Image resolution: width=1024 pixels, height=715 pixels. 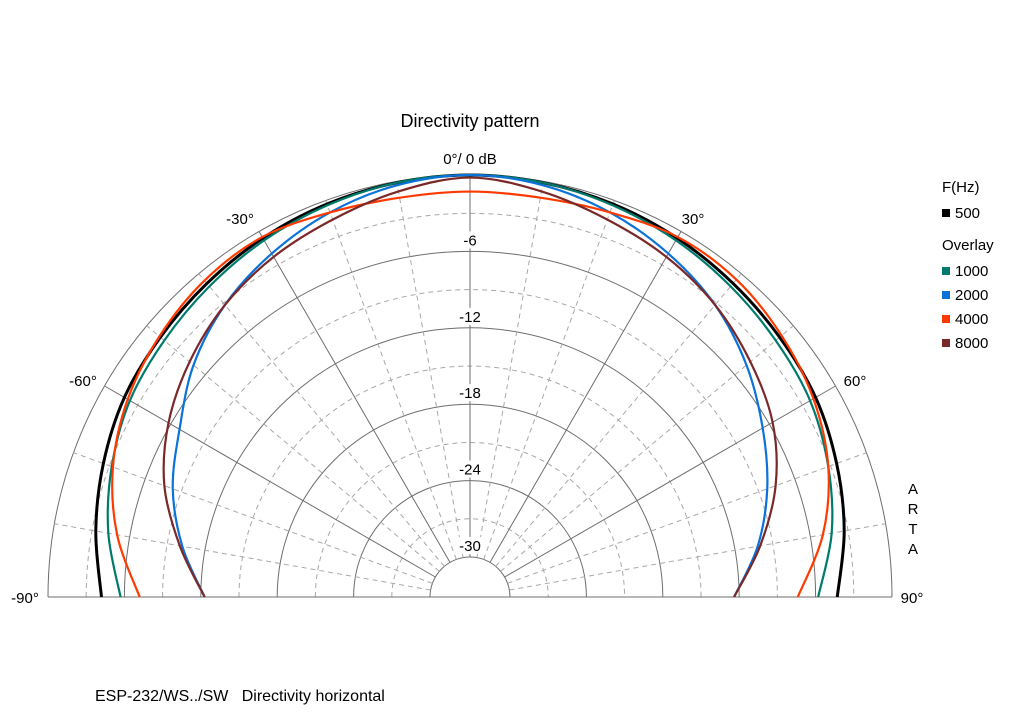 I want to click on footer-caption: ESP-232/WS../SW Directivity horizontal, so click(x=240, y=696).